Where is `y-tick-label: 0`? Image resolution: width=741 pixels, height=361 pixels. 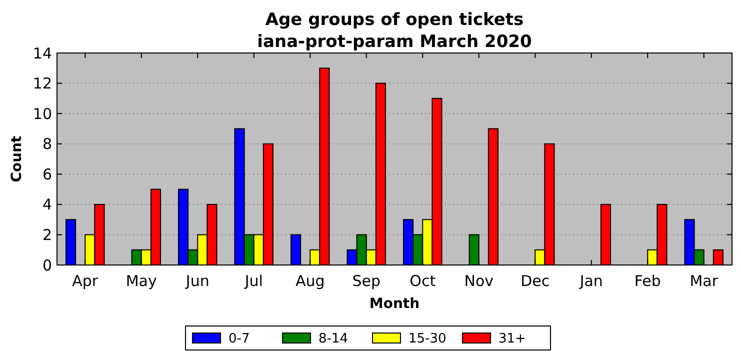 y-tick-label: 0 is located at coordinates (47, 265).